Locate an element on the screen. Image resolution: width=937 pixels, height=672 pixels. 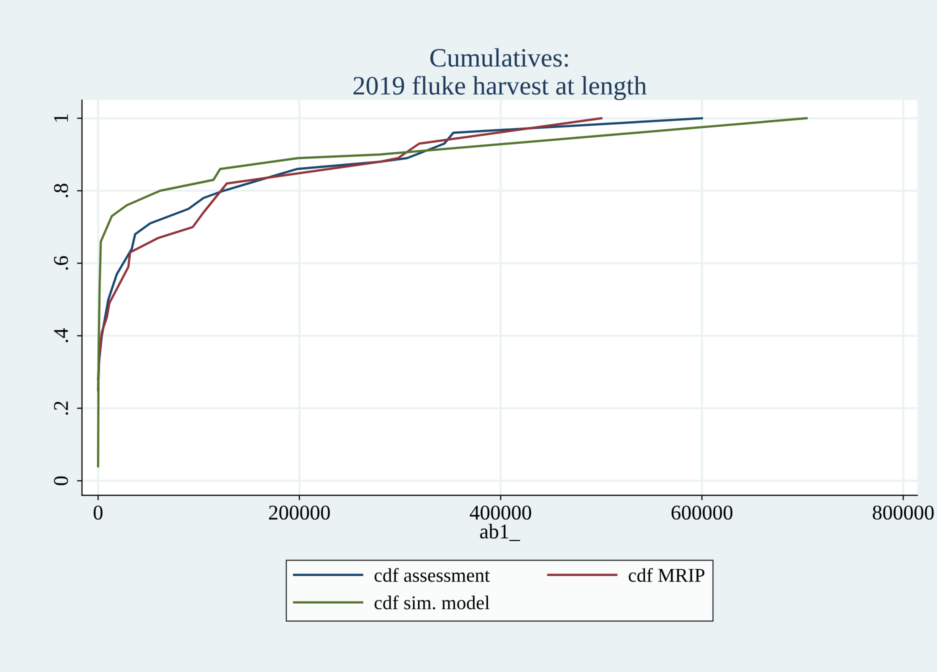
x-tick-label: 600000 is located at coordinates (702, 513).